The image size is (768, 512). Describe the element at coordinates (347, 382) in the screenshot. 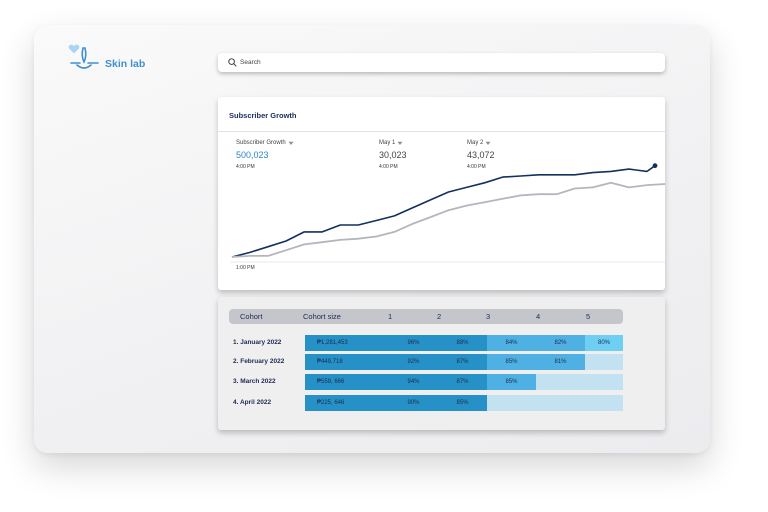

I see `cohort-size-cell: ₱559, 666` at that location.